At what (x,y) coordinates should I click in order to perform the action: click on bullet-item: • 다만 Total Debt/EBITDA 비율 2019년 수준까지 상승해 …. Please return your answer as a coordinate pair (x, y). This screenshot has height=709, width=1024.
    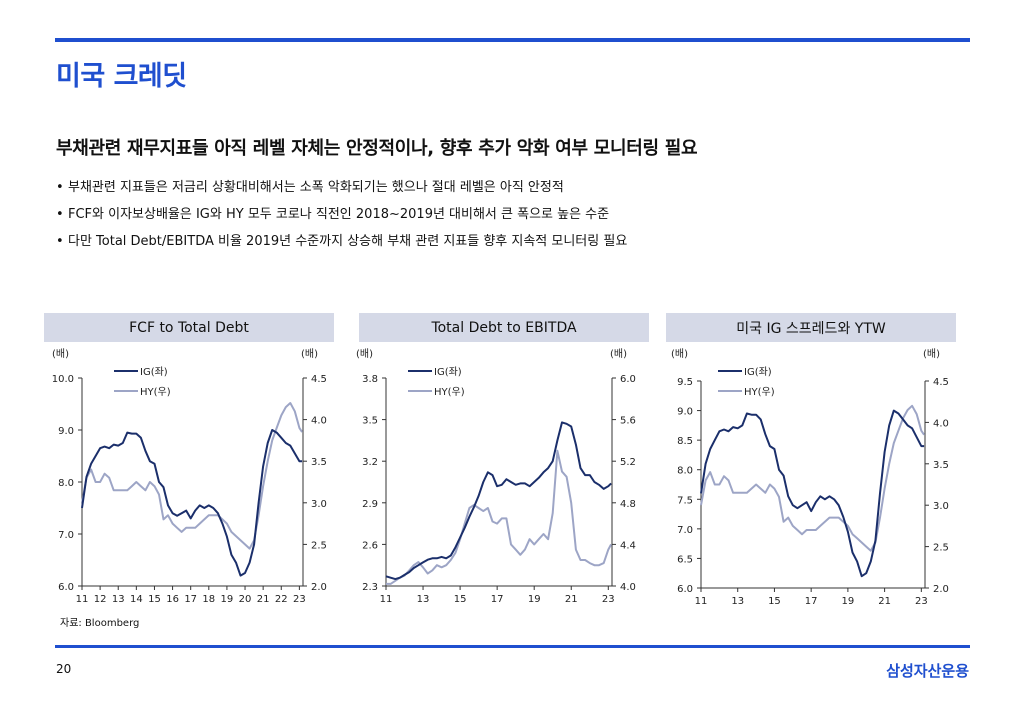
    Looking at the image, I should click on (341, 241).